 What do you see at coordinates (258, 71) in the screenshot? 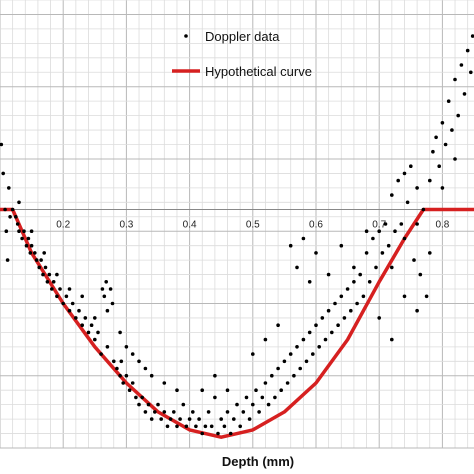
I see `legend-label-curve: Hypothetical curve` at bounding box center [258, 71].